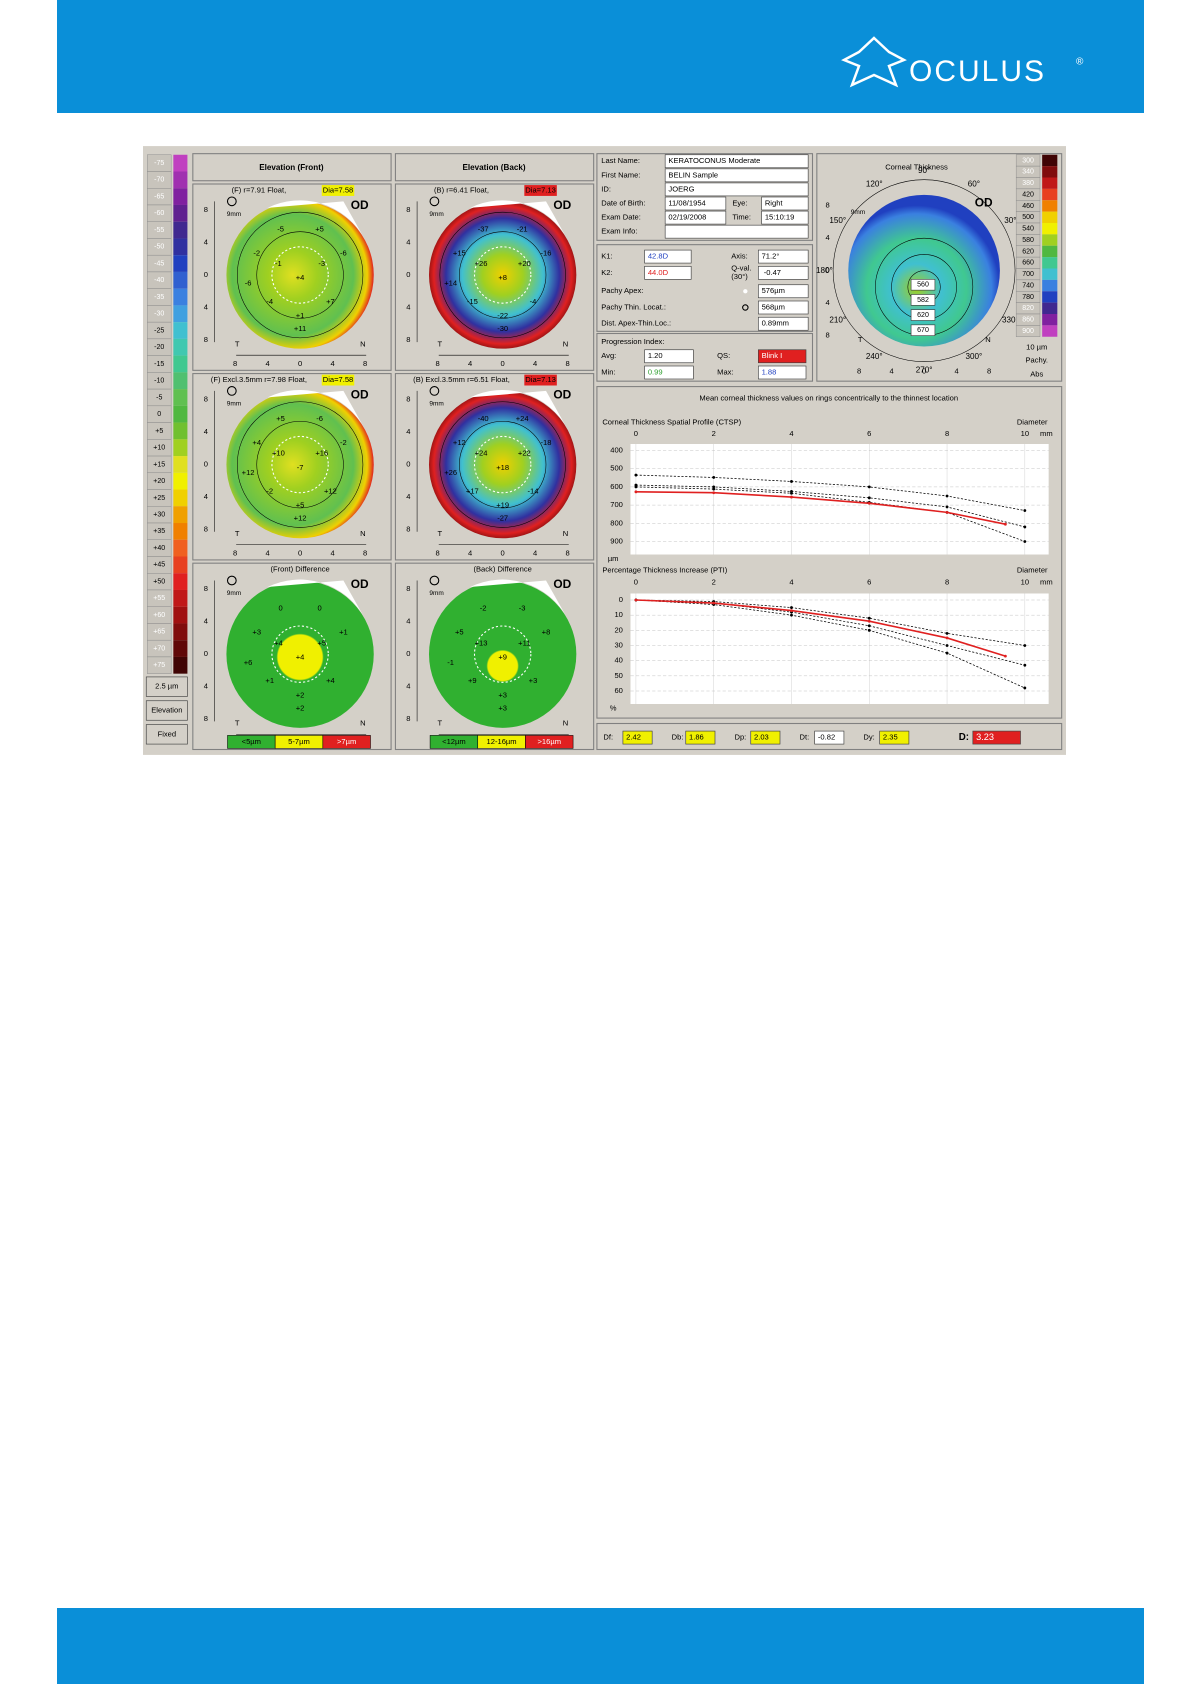 The width and height of the screenshot is (1191, 1684). I want to click on column-header, so click(292, 167).